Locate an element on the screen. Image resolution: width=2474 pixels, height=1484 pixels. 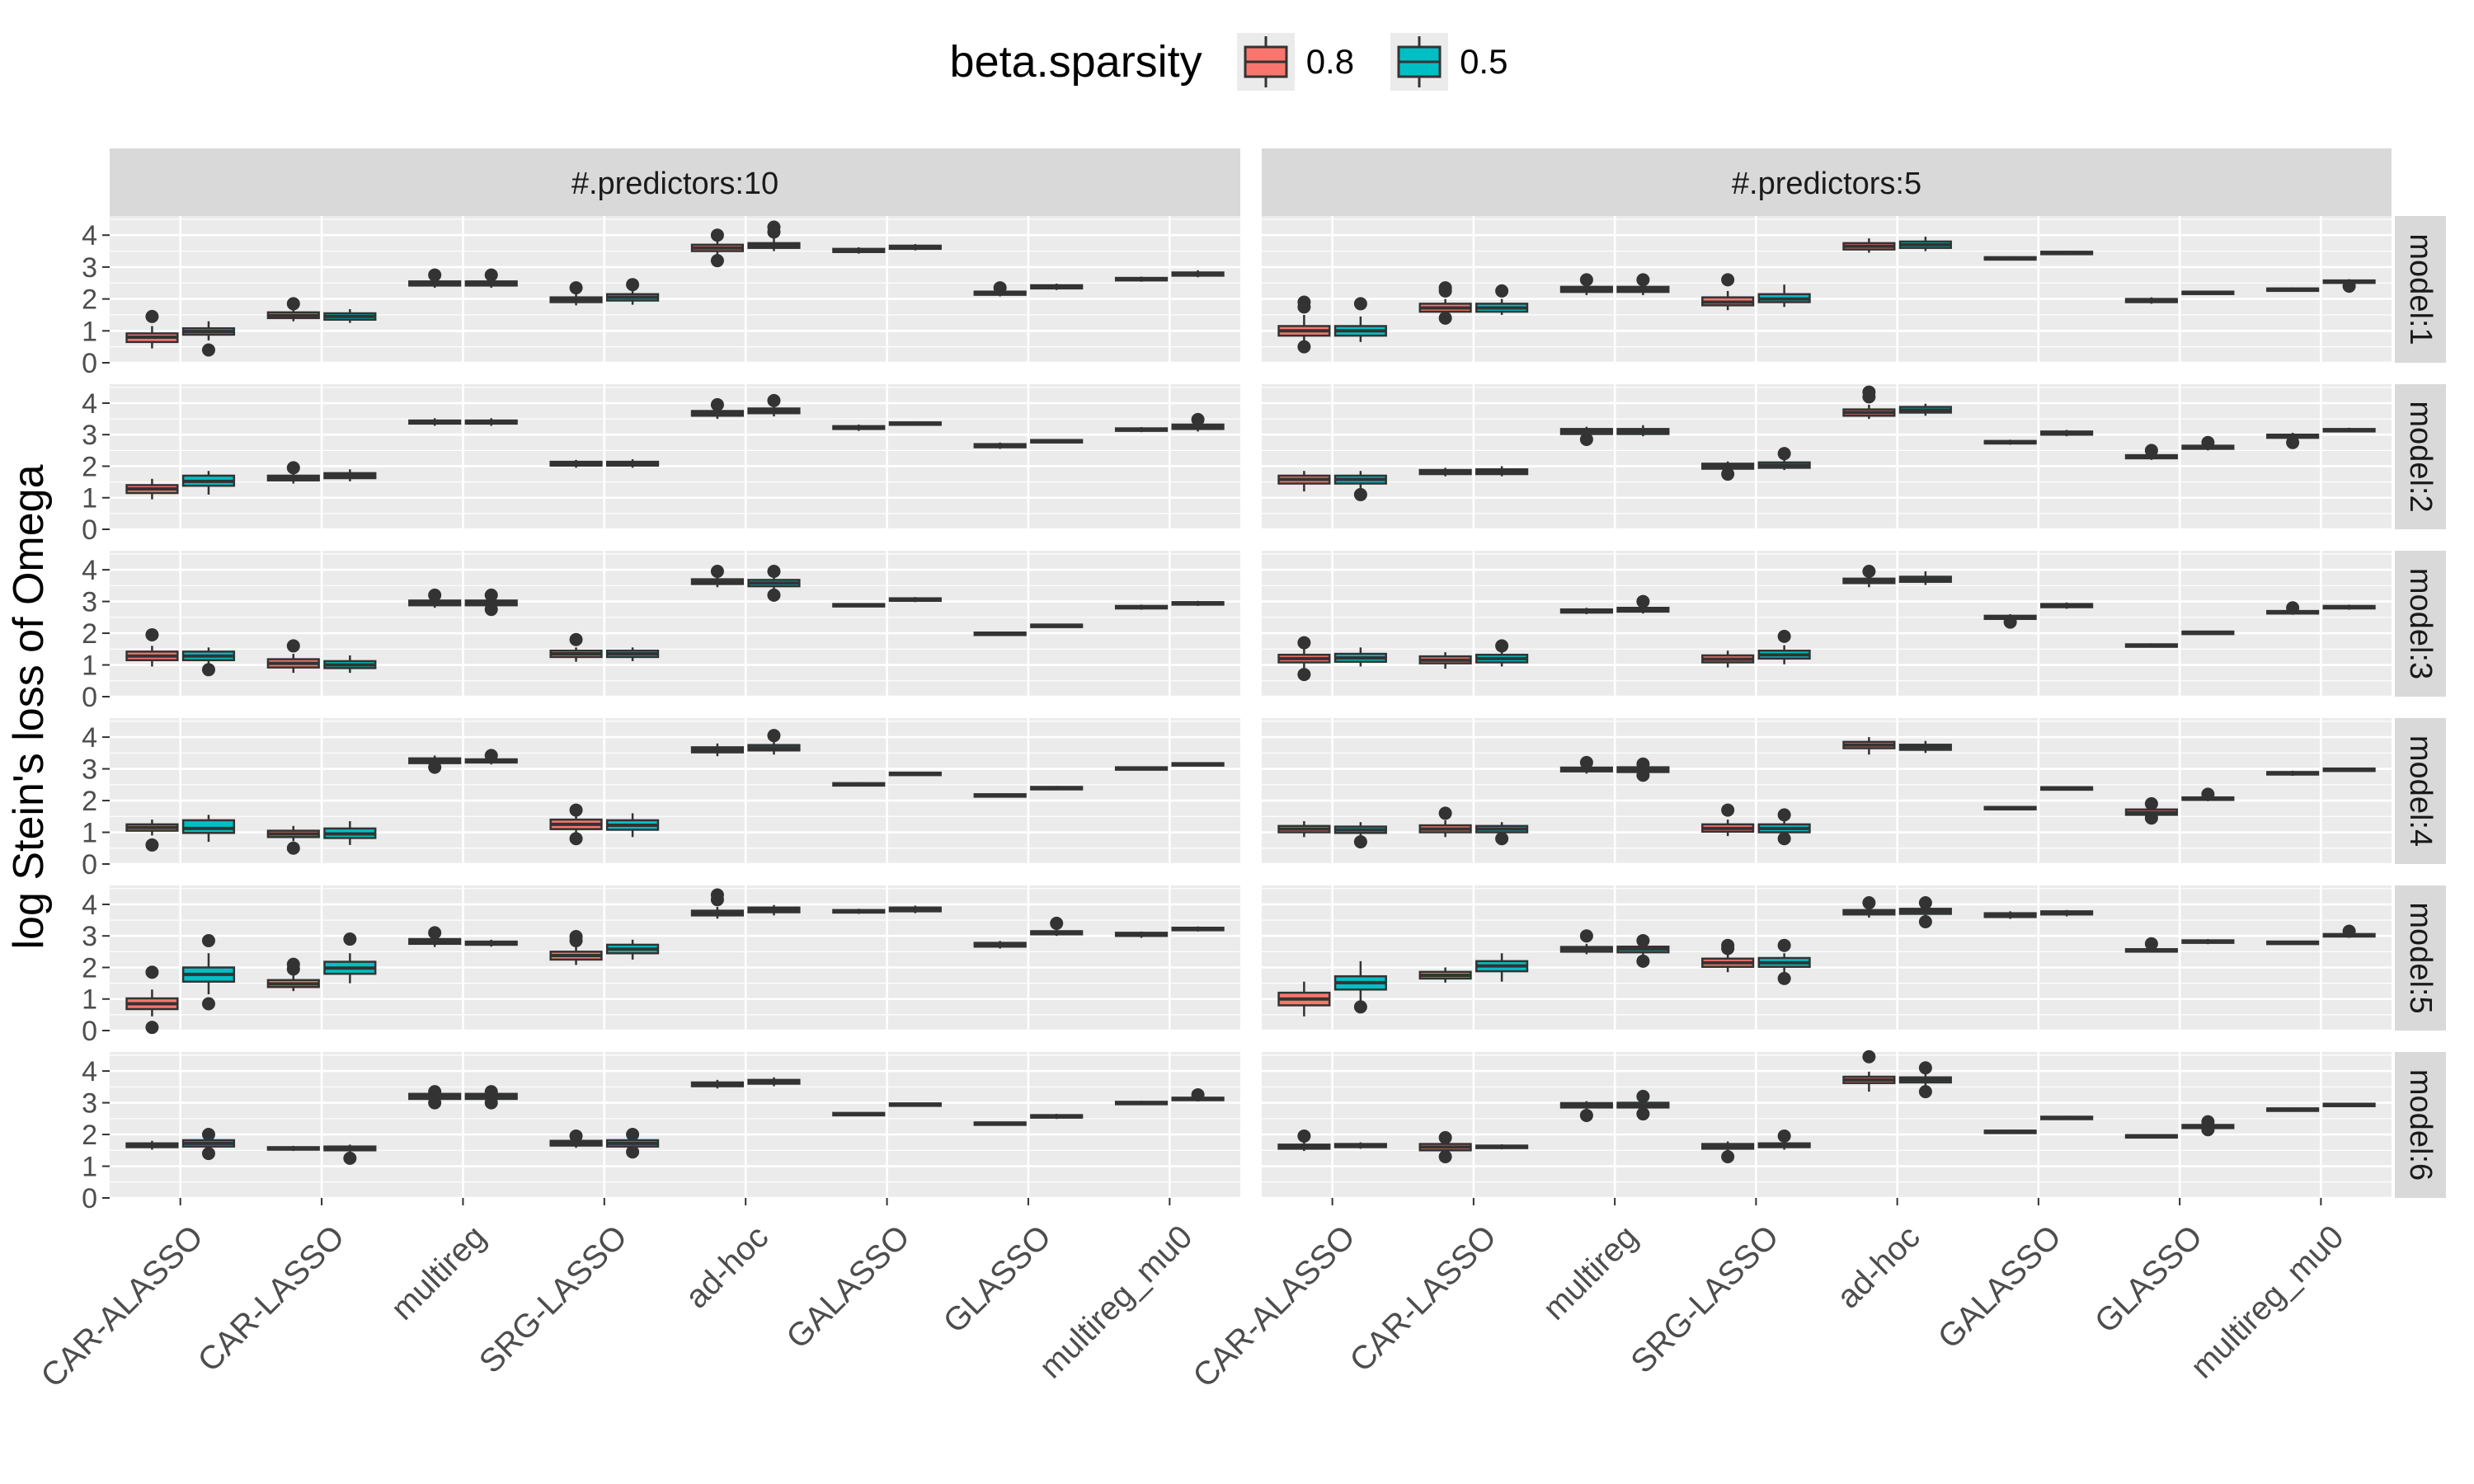
box-iqr is located at coordinates (208, 826).